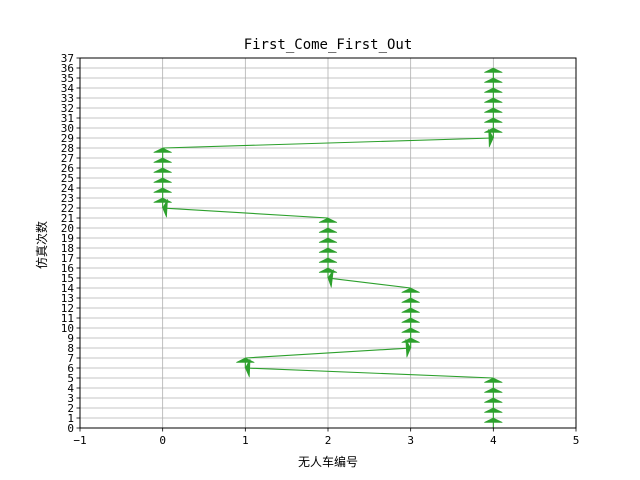 This screenshot has width=640, height=480. What do you see at coordinates (70, 408) in the screenshot?
I see `y-tick-label: 2` at bounding box center [70, 408].